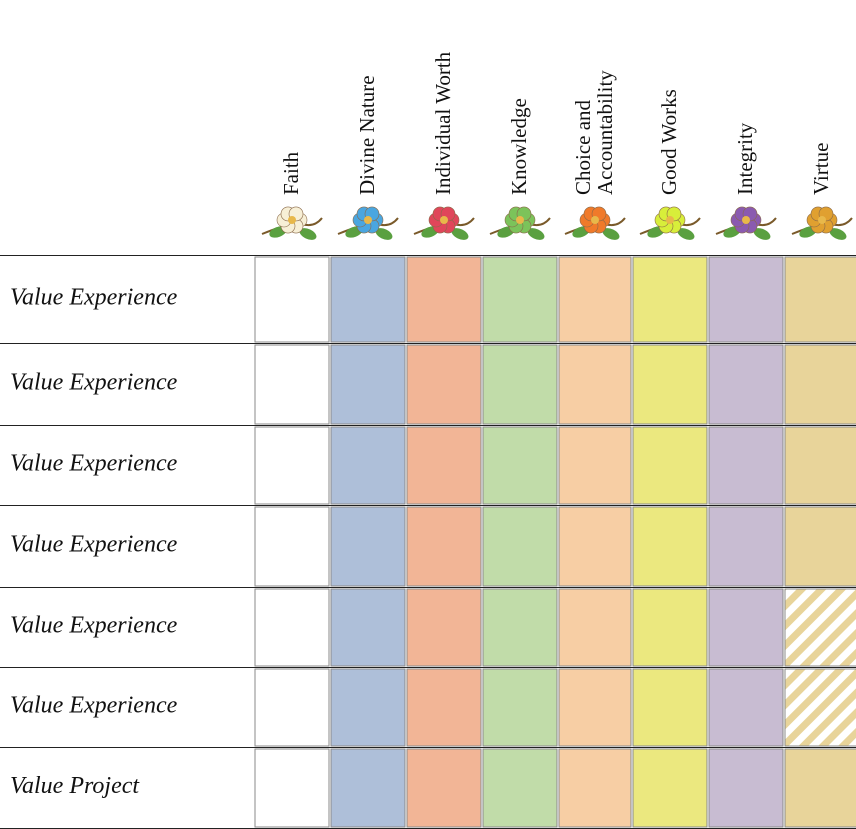  What do you see at coordinates (669, 142) in the screenshot?
I see `column-header: Good Works` at bounding box center [669, 142].